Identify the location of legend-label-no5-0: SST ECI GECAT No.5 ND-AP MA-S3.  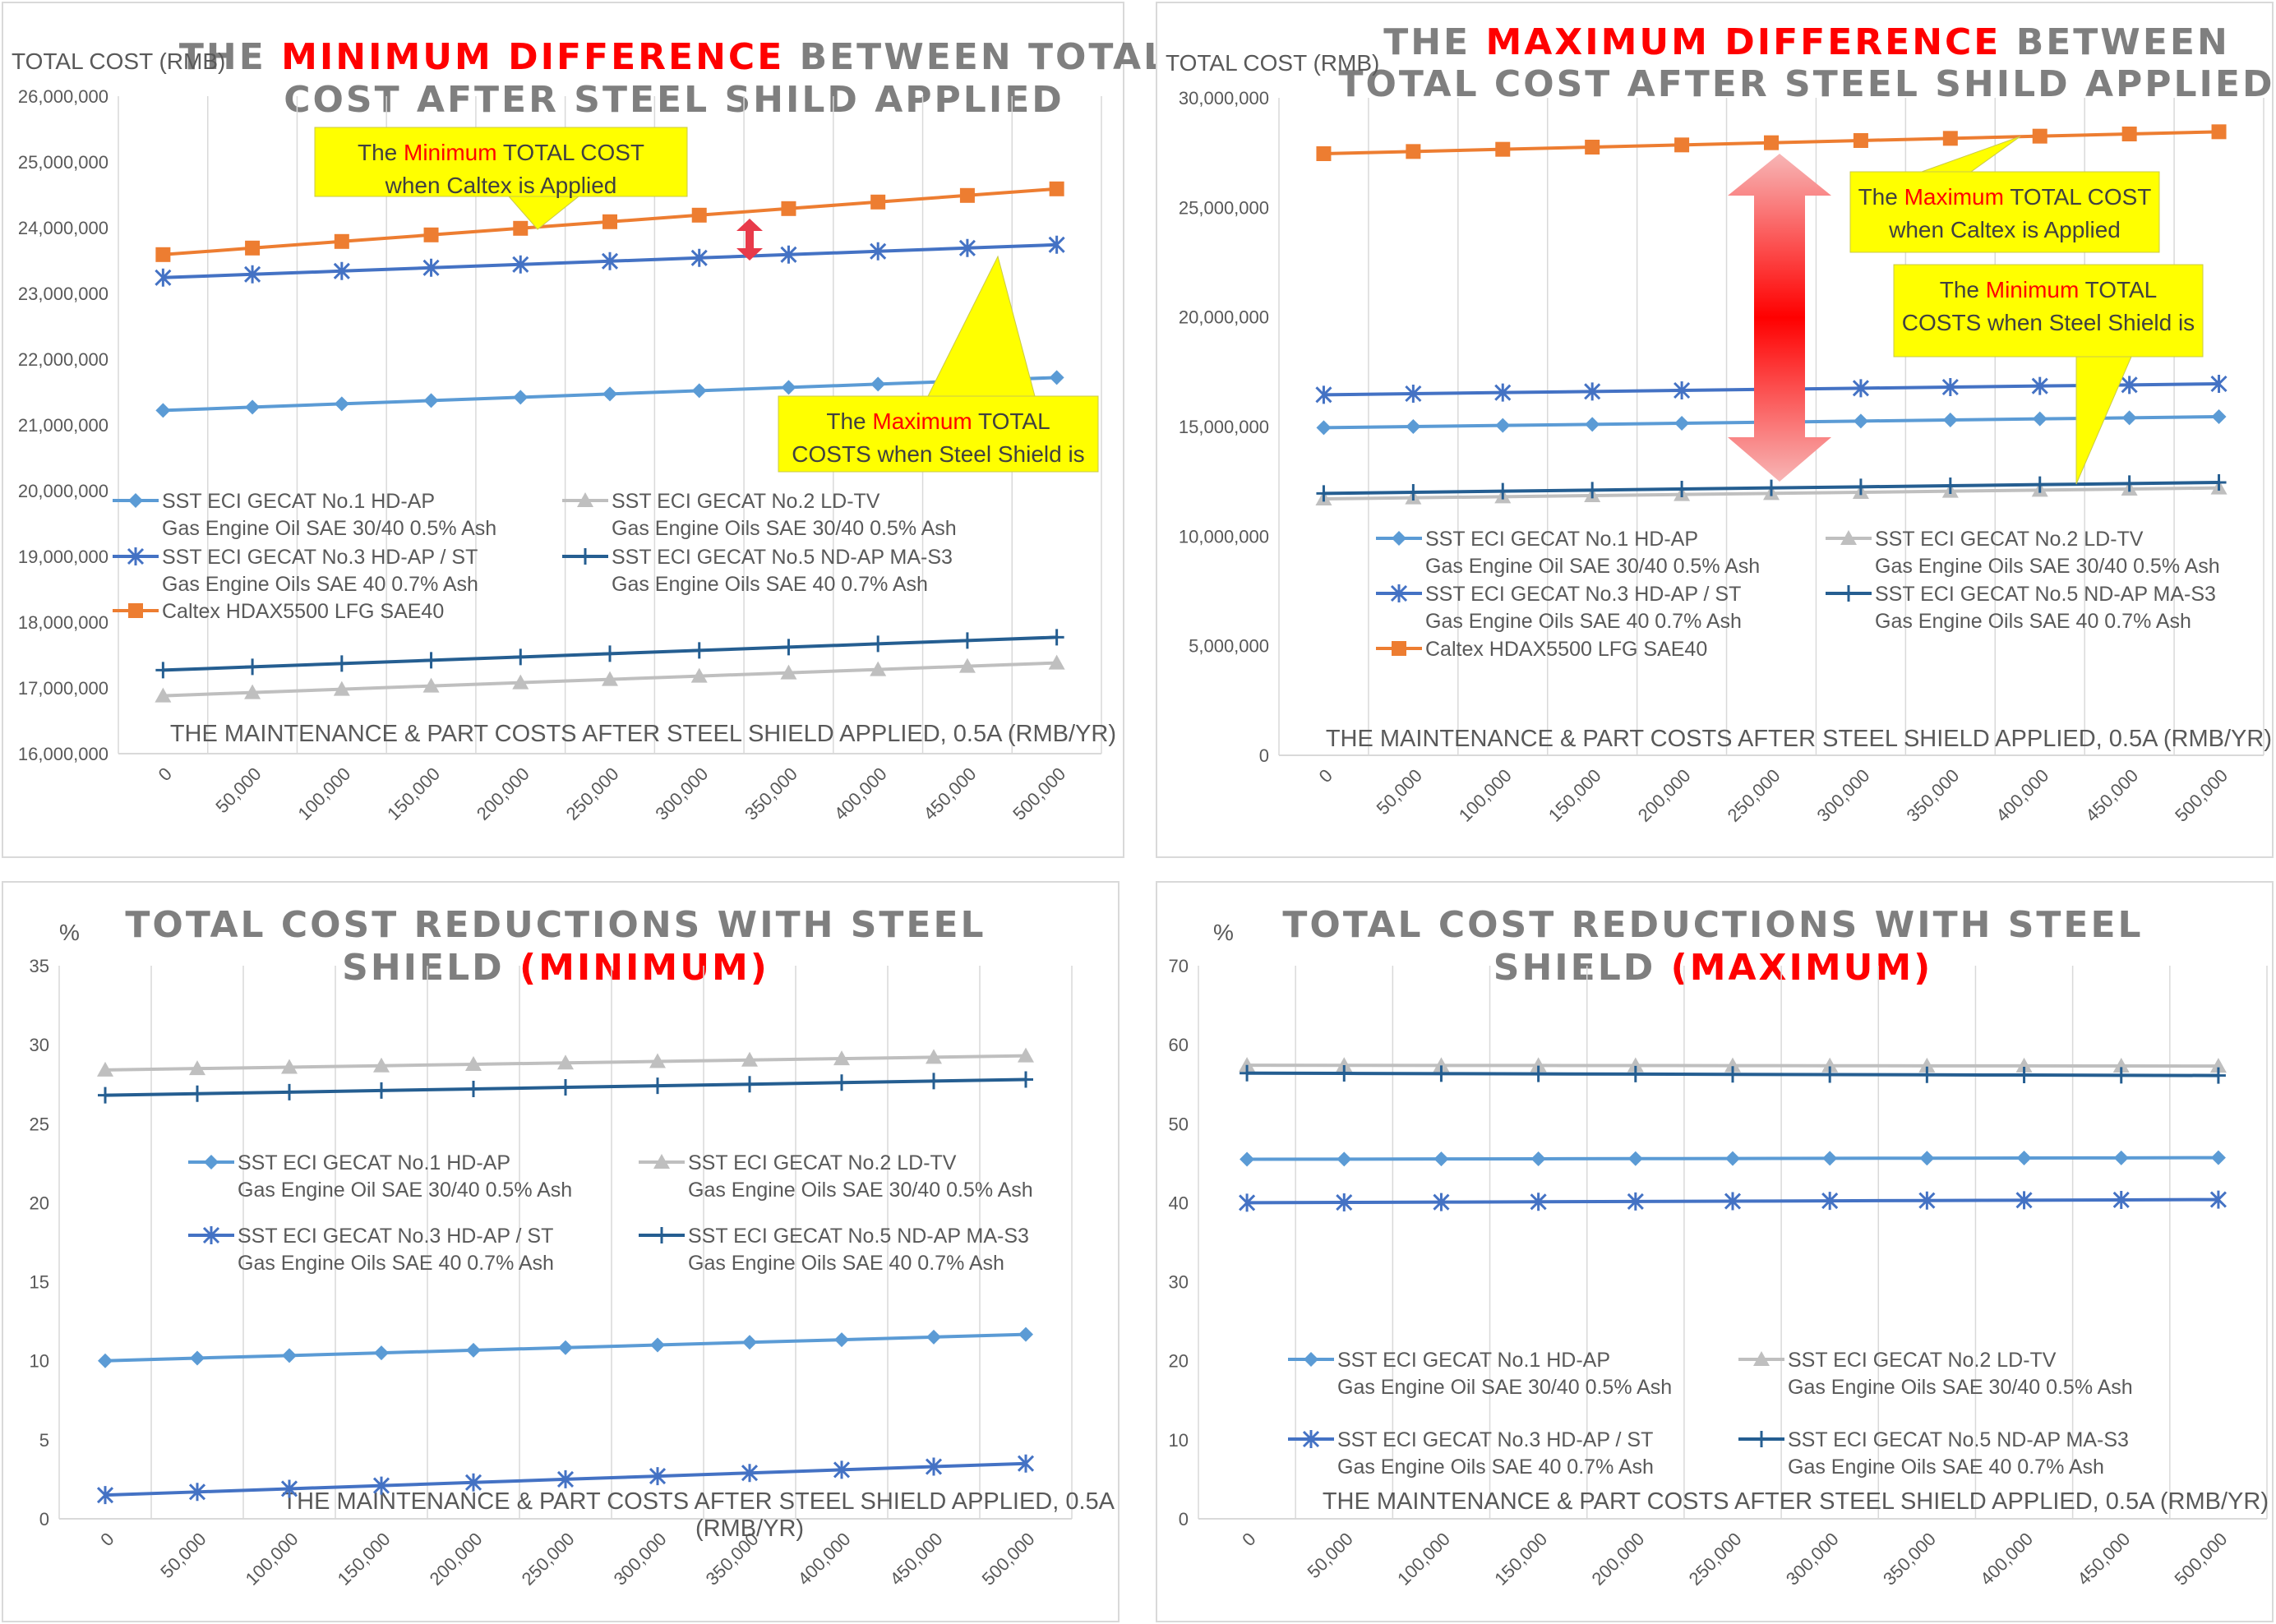
(858, 1236).